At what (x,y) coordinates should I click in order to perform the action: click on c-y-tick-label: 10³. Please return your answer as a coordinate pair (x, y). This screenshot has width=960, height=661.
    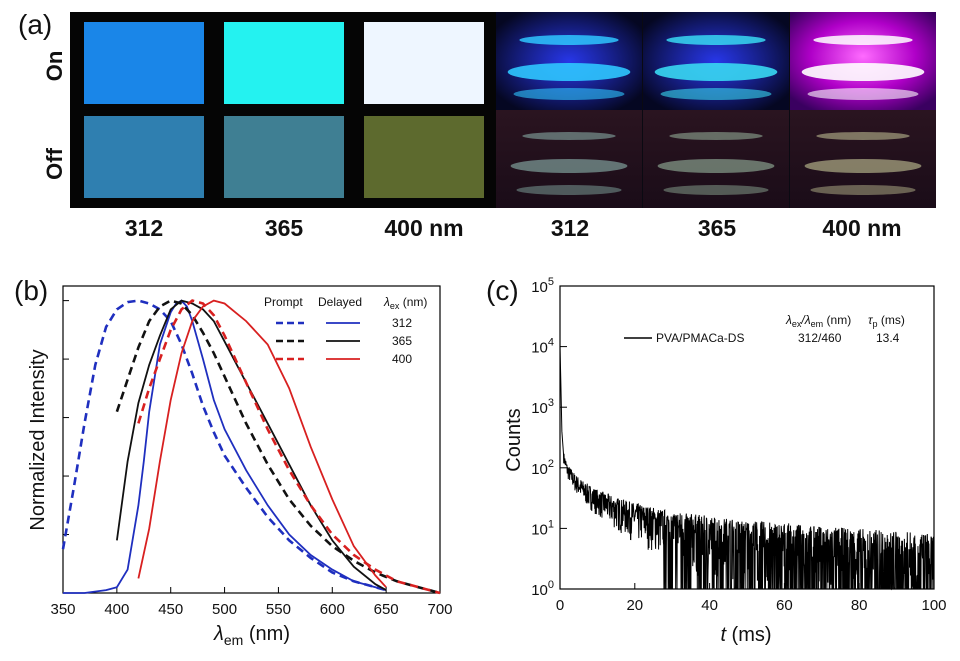
    Looking at the image, I should click on (542, 407).